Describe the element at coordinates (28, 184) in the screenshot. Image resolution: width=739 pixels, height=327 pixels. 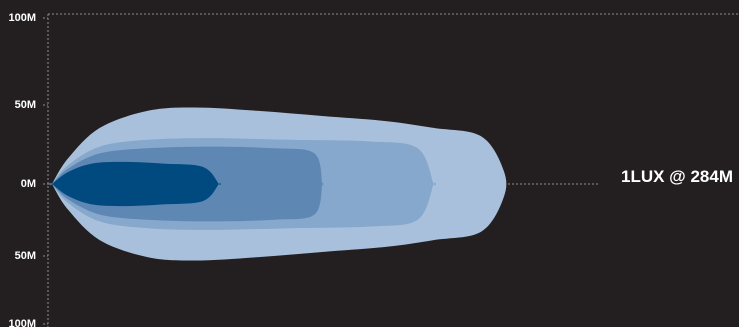
I see `y-tick-label: 0M` at that location.